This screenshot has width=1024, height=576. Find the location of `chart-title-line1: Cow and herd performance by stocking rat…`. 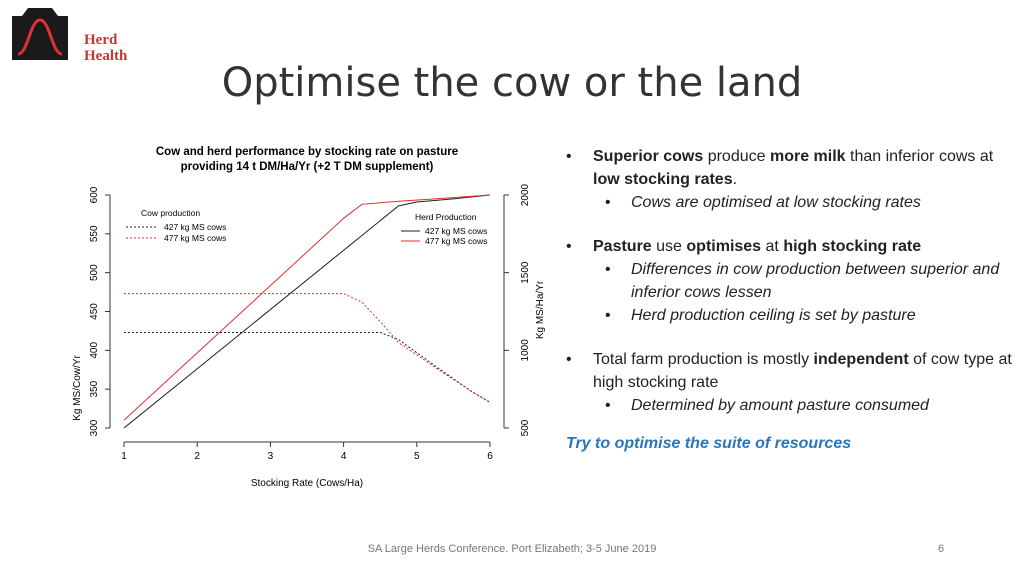

chart-title-line1: Cow and herd performance by stocking rat… is located at coordinates (307, 152).